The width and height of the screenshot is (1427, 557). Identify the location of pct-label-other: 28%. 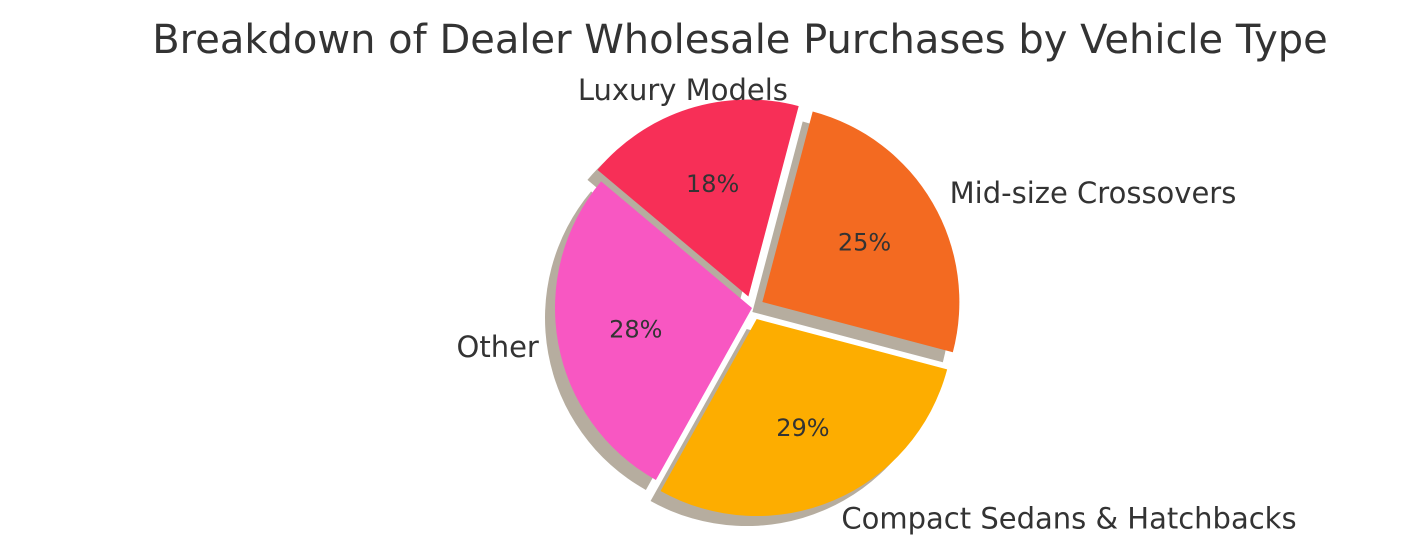
(635, 329).